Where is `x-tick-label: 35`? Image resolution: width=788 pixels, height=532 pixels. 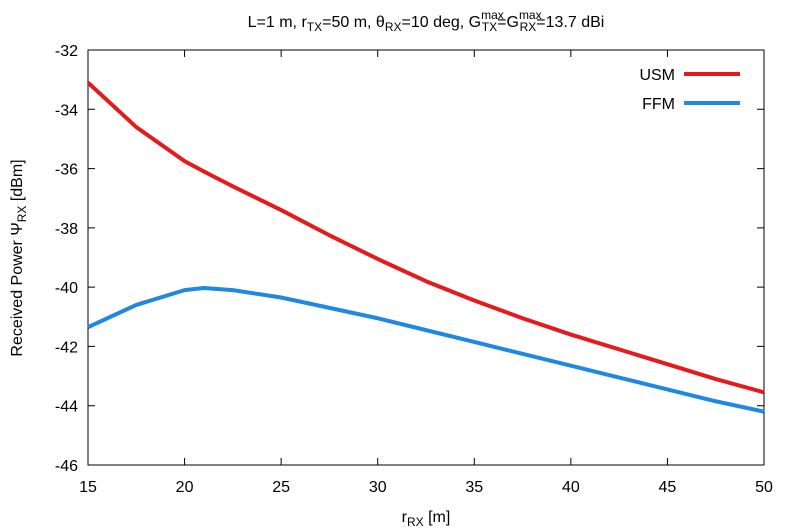
x-tick-label: 35 is located at coordinates (474, 487).